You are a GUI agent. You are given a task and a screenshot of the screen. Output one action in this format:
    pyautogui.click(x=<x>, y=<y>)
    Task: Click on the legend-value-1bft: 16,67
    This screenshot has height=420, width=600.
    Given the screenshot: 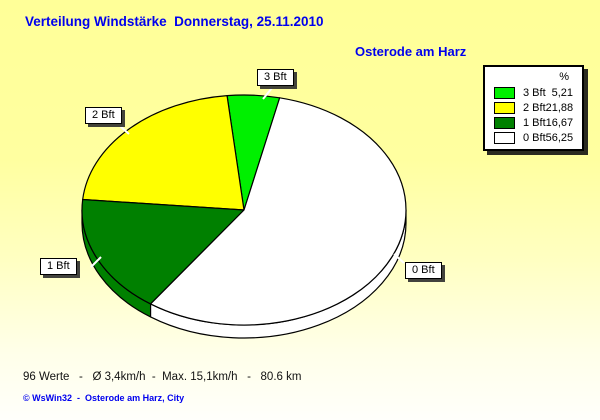 What is the action you would take?
    pyautogui.click(x=559, y=122)
    